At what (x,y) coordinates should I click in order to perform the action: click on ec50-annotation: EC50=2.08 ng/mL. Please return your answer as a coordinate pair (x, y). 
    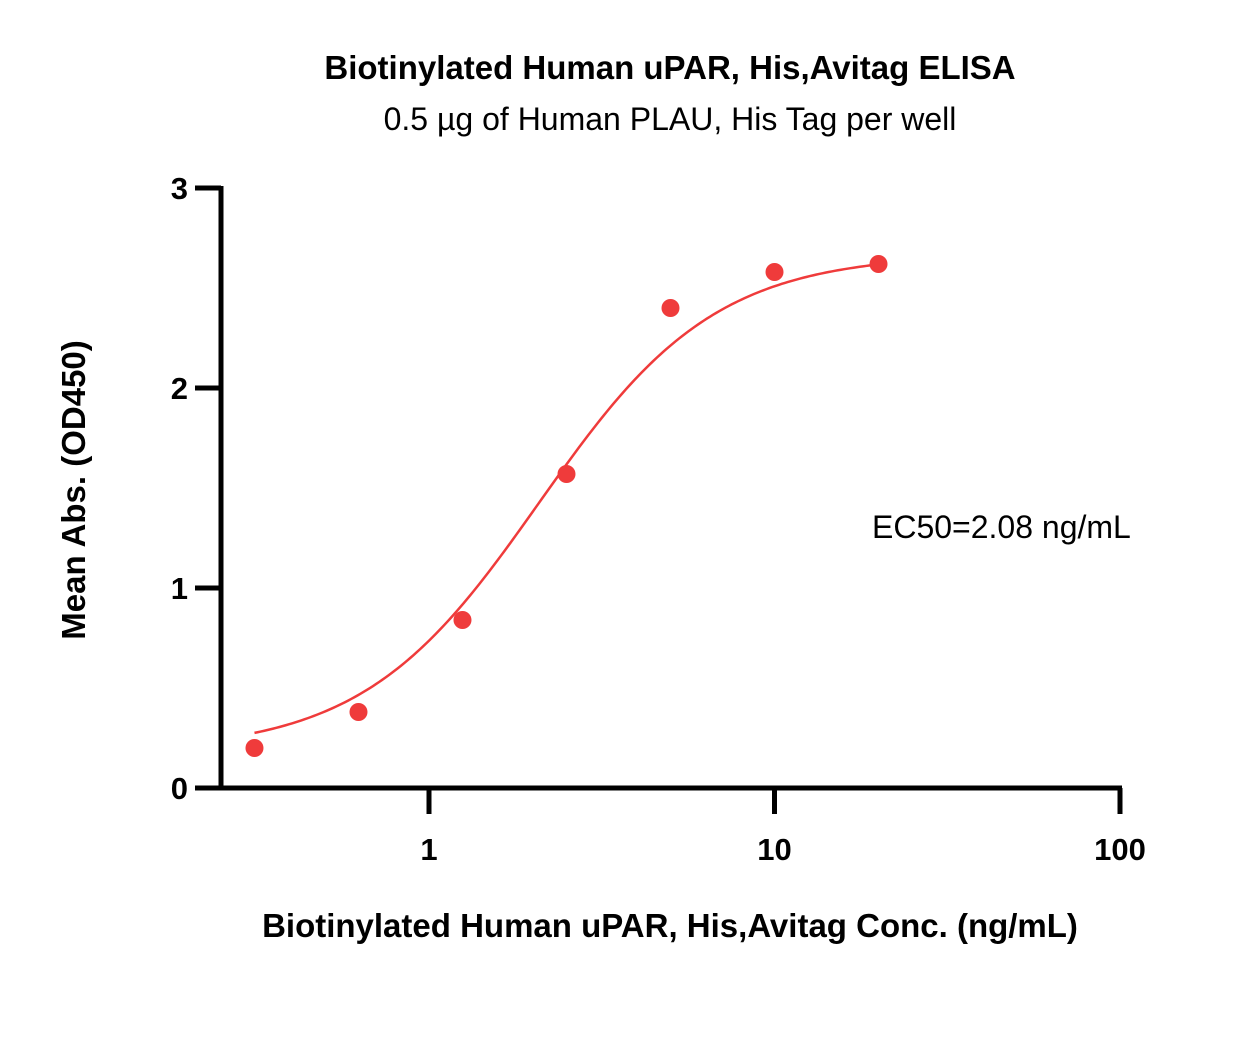
    Looking at the image, I should click on (1001, 527).